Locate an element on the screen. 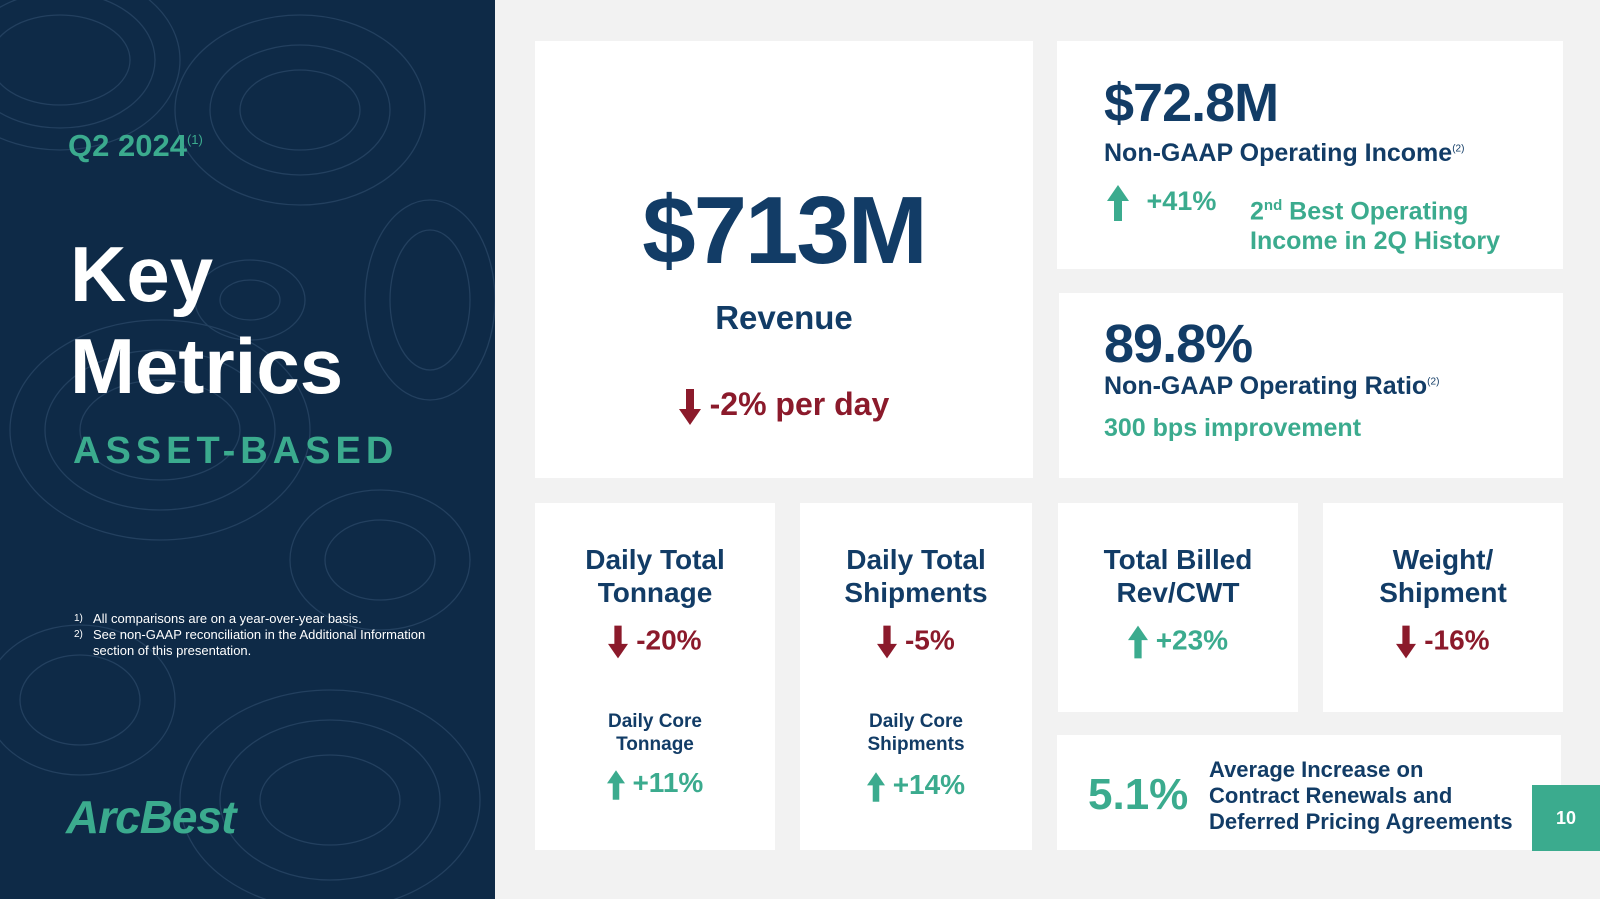 This screenshot has height=899, width=1600. contract-line-1: Average Increase on is located at coordinates (1316, 769).